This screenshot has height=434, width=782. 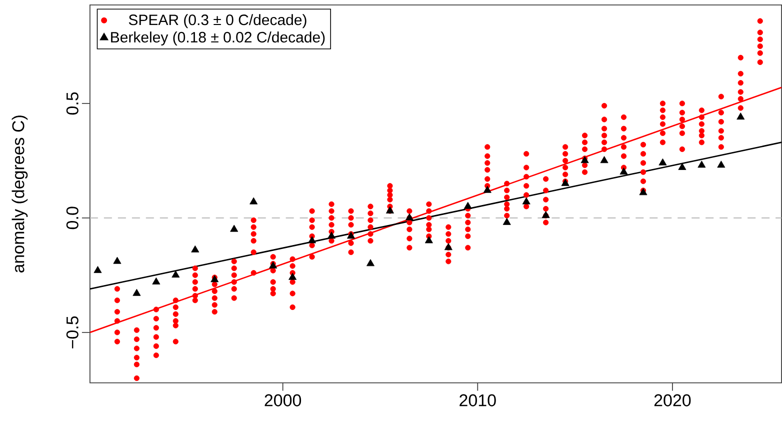 What do you see at coordinates (672, 400) in the screenshot?
I see `x-tick-label: 2020` at bounding box center [672, 400].